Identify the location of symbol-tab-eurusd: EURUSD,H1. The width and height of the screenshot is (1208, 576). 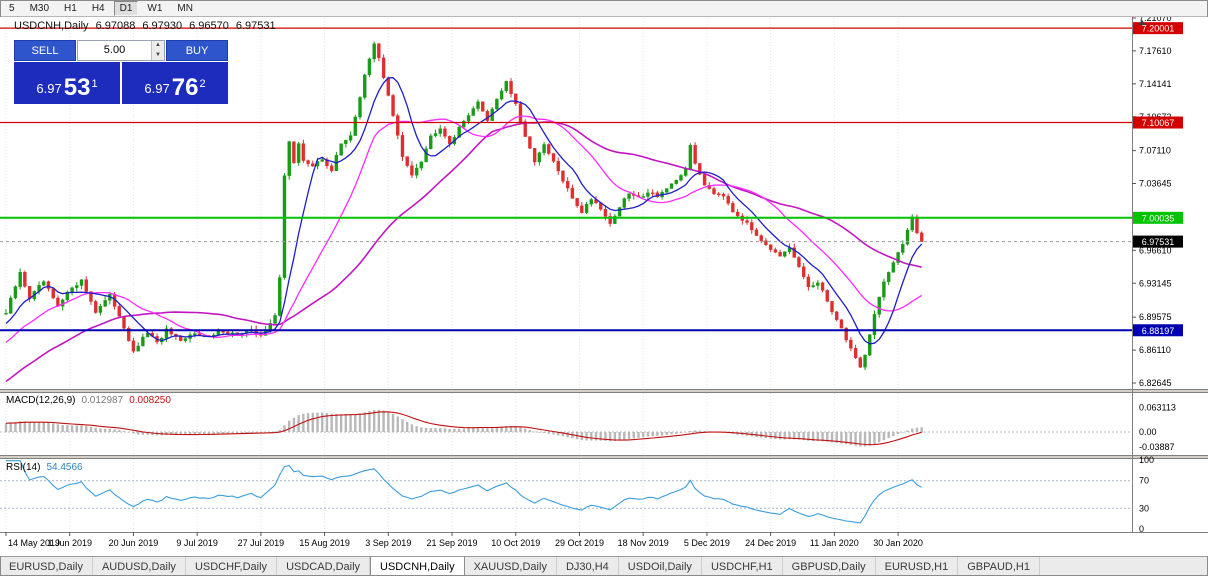
(917, 566).